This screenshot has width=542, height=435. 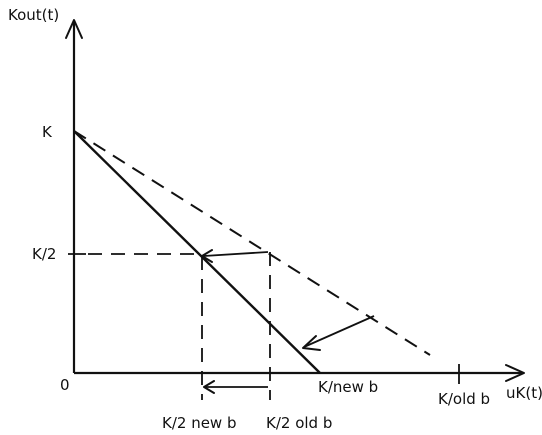 What do you see at coordinates (33, 15) in the screenshot?
I see `y-axis-label: Kout(t)` at bounding box center [33, 15].